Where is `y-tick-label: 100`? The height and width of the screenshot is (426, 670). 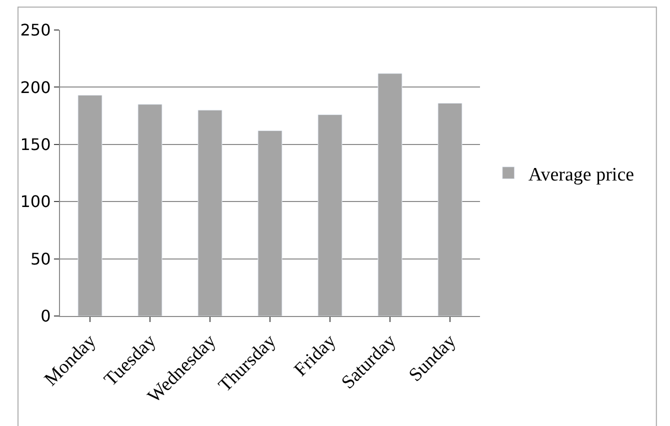 y-tick-label: 100 is located at coordinates (35, 202).